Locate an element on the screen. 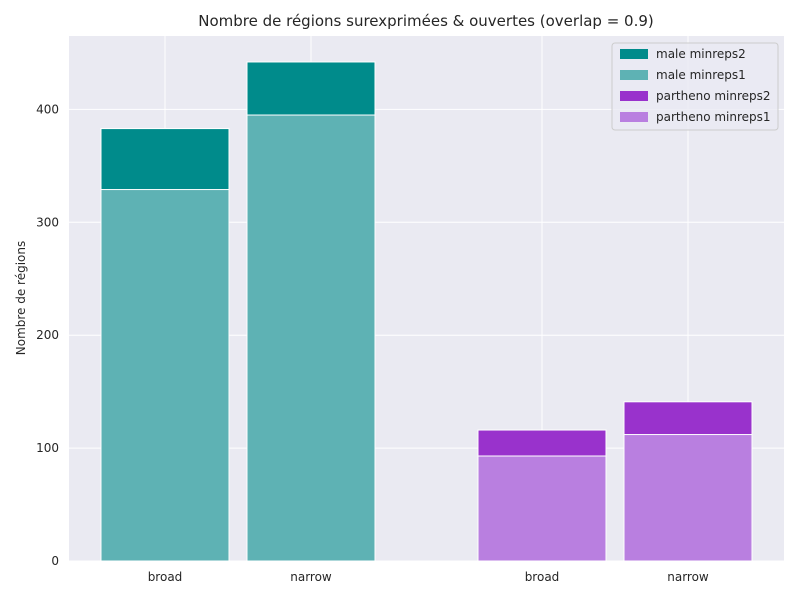  y-axis-label: Nombre de régions is located at coordinates (21, 298).